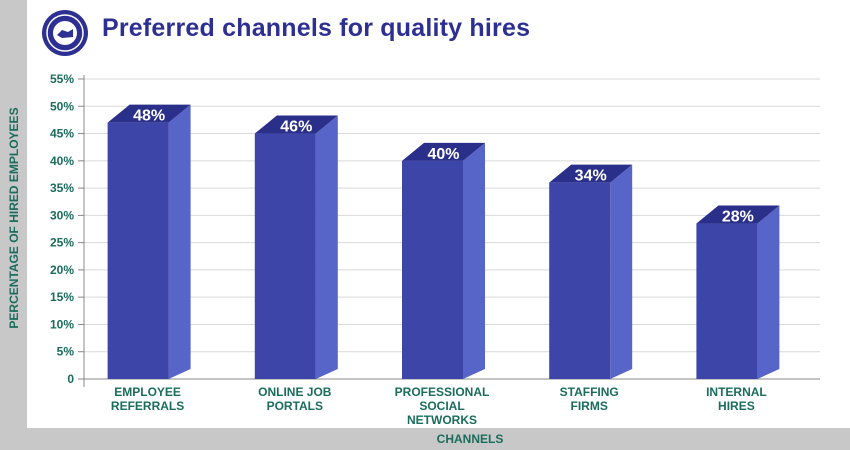  I want to click on y-tick-label: 10%, so click(62, 324).